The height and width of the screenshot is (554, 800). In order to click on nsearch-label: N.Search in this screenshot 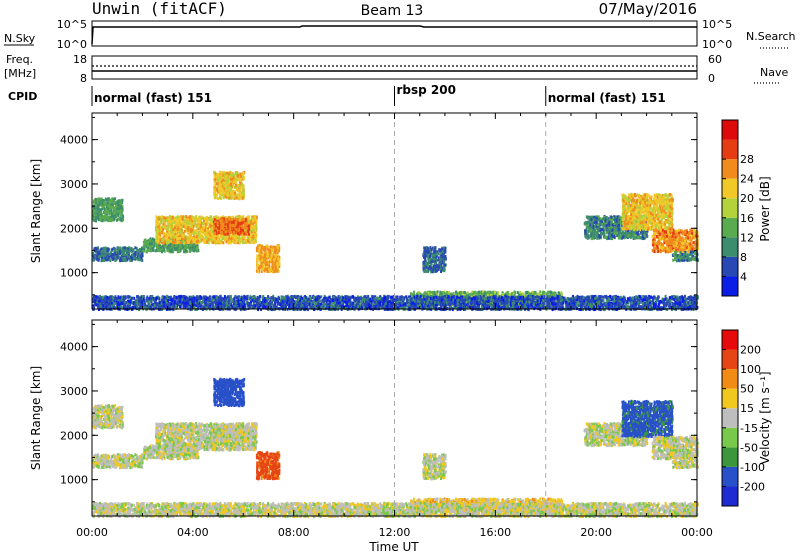, I will do `click(771, 36)`.